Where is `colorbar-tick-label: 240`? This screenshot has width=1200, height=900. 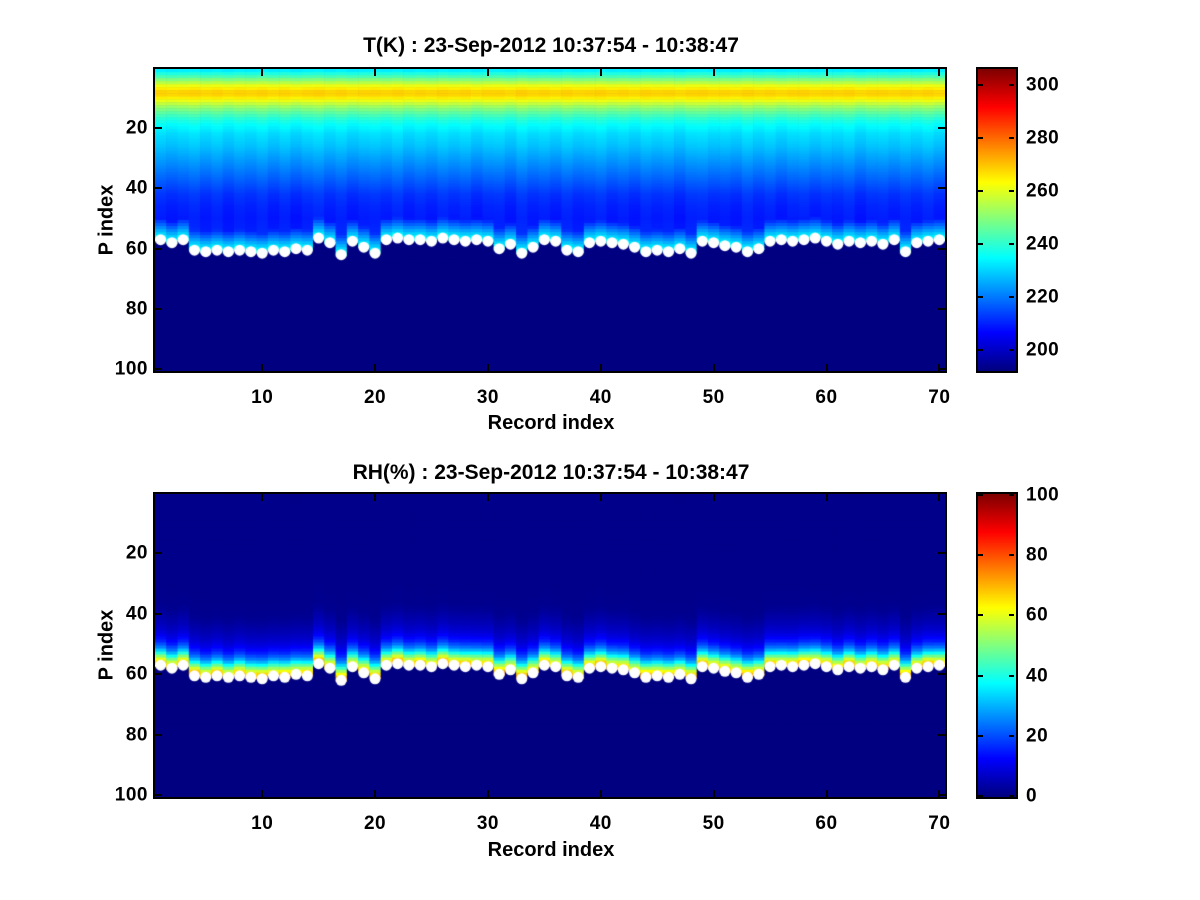 colorbar-tick-label: 240 is located at coordinates (1043, 244).